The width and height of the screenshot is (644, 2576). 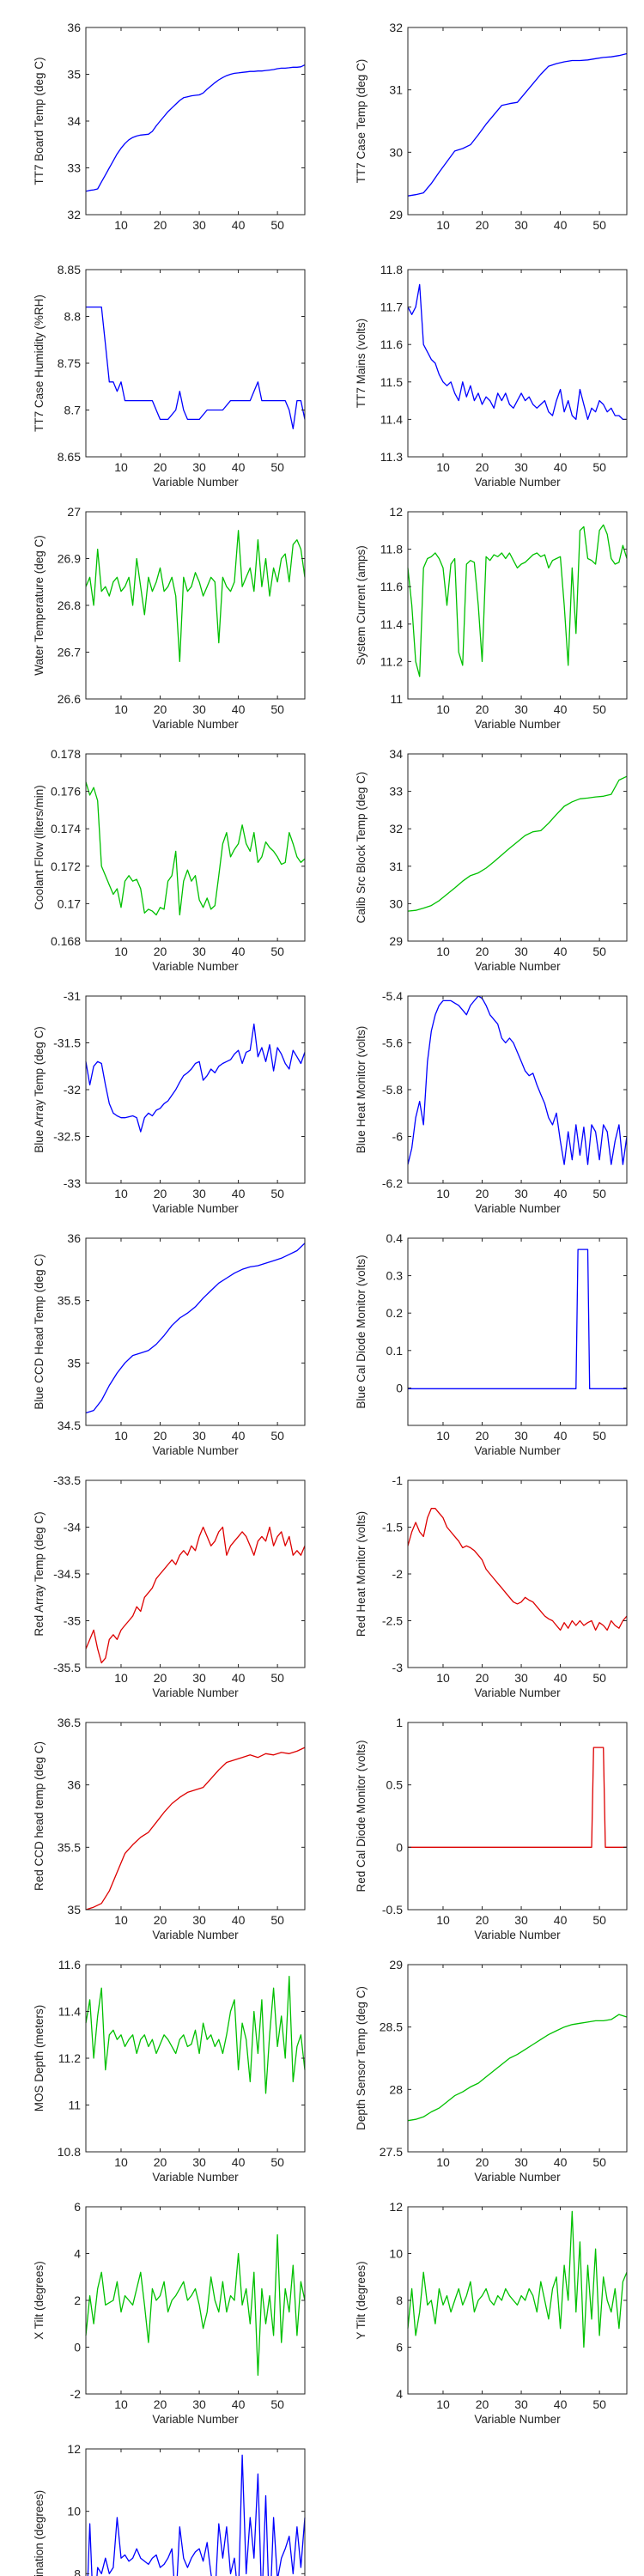 What do you see at coordinates (72, 1183) in the screenshot?
I see `y-tick-label: -33` at bounding box center [72, 1183].